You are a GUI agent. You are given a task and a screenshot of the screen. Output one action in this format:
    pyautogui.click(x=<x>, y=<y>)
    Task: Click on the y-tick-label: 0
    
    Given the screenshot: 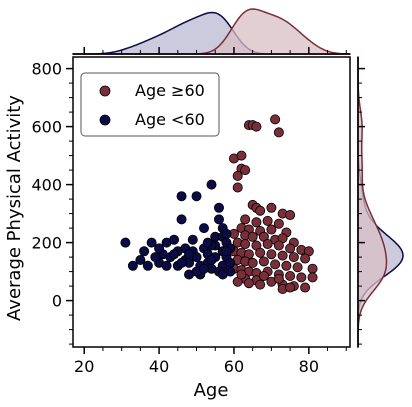 What is the action you would take?
    pyautogui.click(x=57, y=301)
    